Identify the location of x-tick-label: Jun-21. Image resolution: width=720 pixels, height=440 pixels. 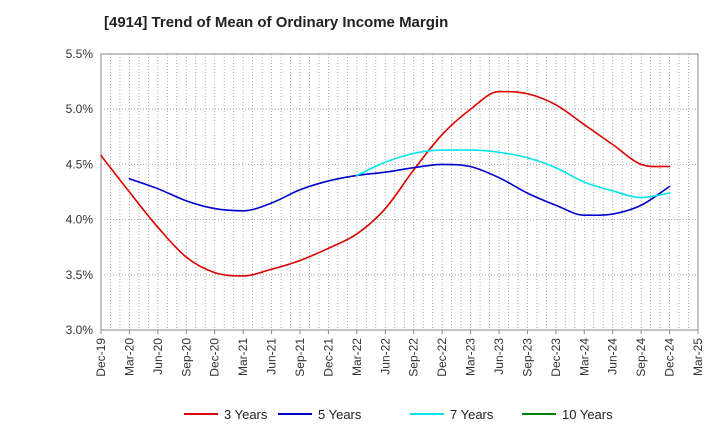
(272, 356).